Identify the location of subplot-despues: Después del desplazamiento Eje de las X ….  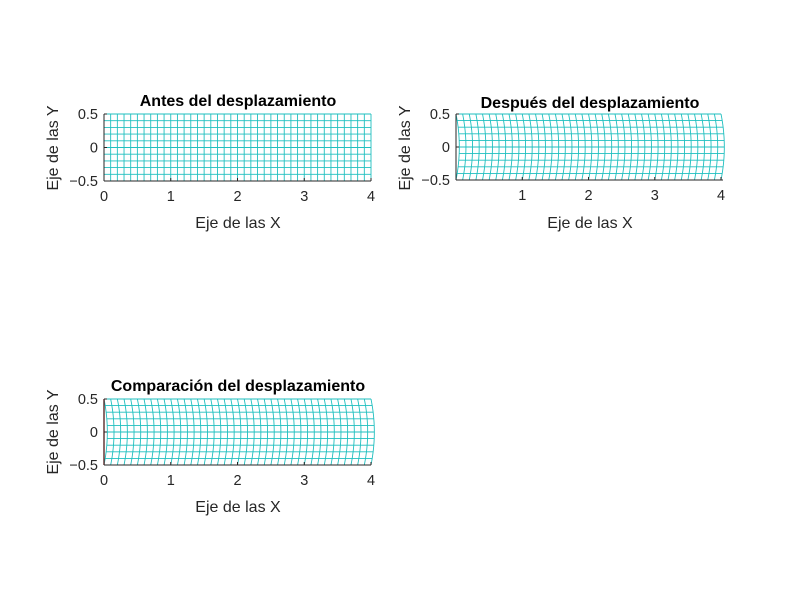
(561, 163).